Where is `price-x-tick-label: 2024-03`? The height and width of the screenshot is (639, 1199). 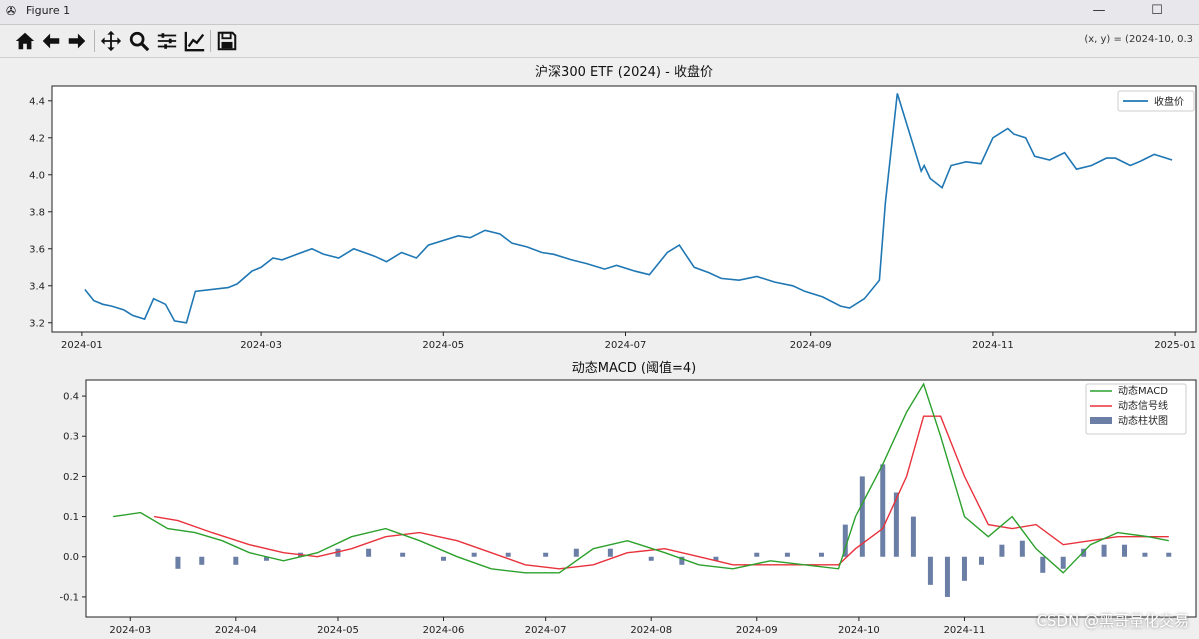 price-x-tick-label: 2024-03 is located at coordinates (261, 345).